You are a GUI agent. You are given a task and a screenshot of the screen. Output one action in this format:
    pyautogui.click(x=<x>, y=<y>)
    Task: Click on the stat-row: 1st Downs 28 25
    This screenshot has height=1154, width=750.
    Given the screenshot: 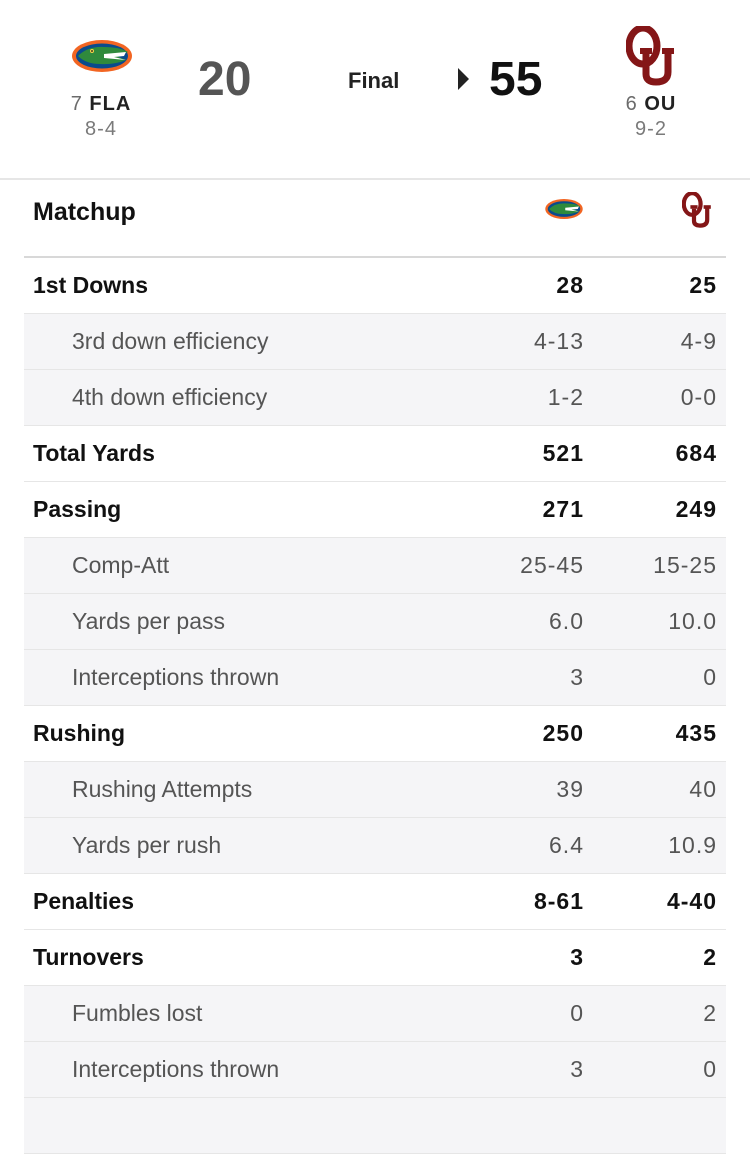 What is the action you would take?
    pyautogui.click(x=375, y=286)
    